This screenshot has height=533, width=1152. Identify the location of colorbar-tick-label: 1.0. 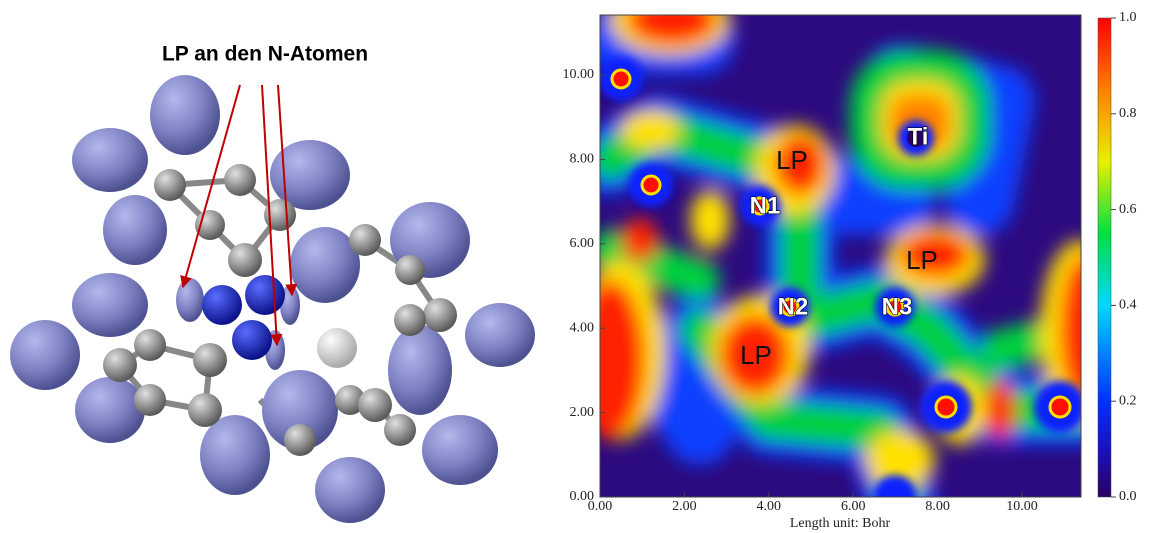
(1128, 17).